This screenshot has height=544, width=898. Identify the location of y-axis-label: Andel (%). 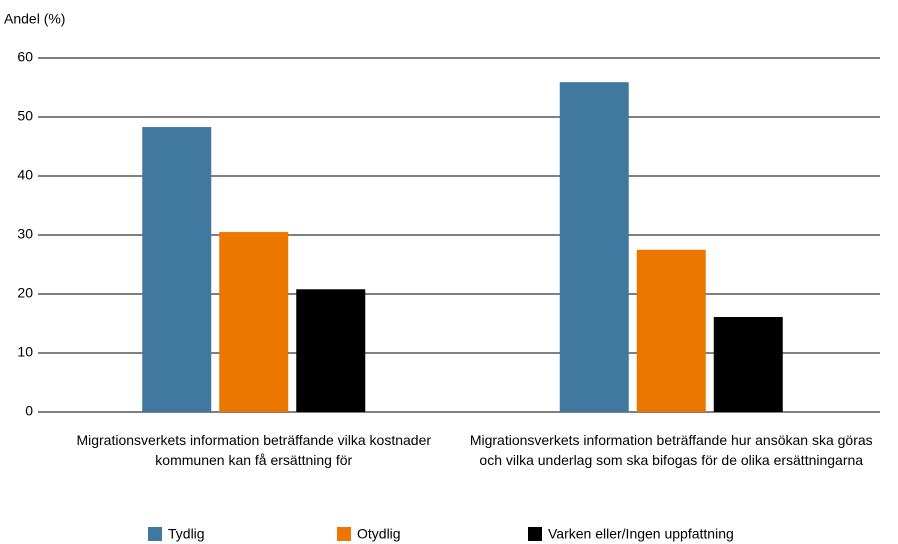
(34, 19).